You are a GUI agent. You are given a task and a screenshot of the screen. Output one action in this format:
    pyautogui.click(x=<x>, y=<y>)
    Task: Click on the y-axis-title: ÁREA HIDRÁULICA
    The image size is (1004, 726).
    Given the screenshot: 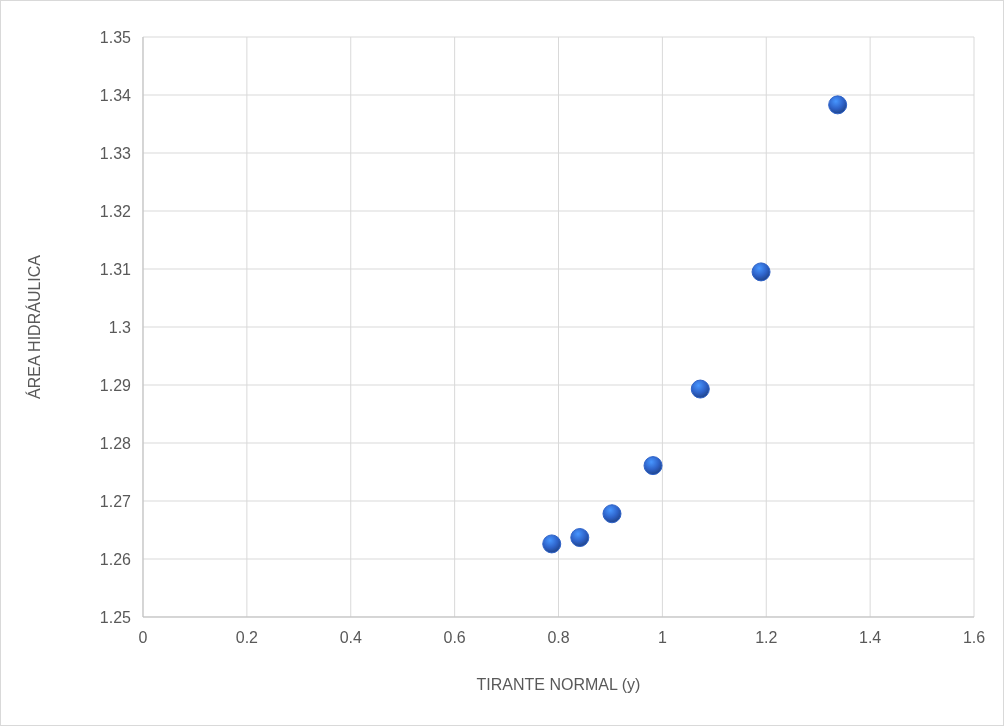 What is the action you would take?
    pyautogui.click(x=34, y=327)
    